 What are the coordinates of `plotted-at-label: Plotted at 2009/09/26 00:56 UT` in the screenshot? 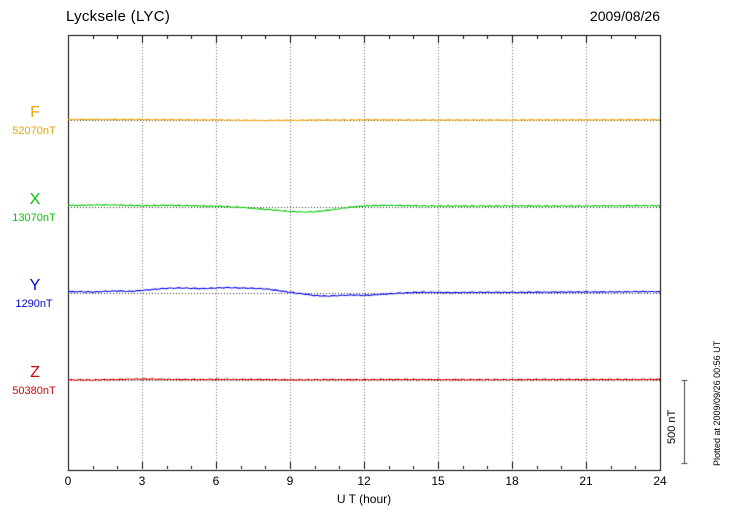 It's located at (717, 403).